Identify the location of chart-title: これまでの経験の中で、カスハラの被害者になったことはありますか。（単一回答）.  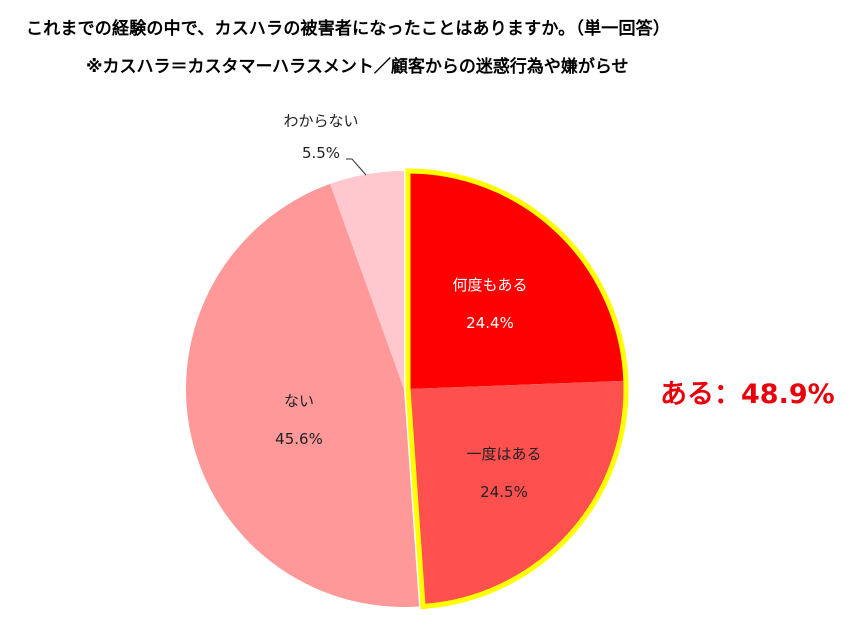
(348, 29).